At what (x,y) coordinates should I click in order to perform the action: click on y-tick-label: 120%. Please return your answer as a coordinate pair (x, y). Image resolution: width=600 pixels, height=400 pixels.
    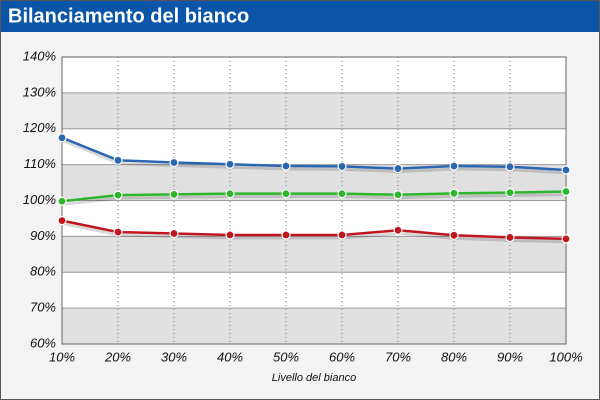
    Looking at the image, I should click on (39, 127).